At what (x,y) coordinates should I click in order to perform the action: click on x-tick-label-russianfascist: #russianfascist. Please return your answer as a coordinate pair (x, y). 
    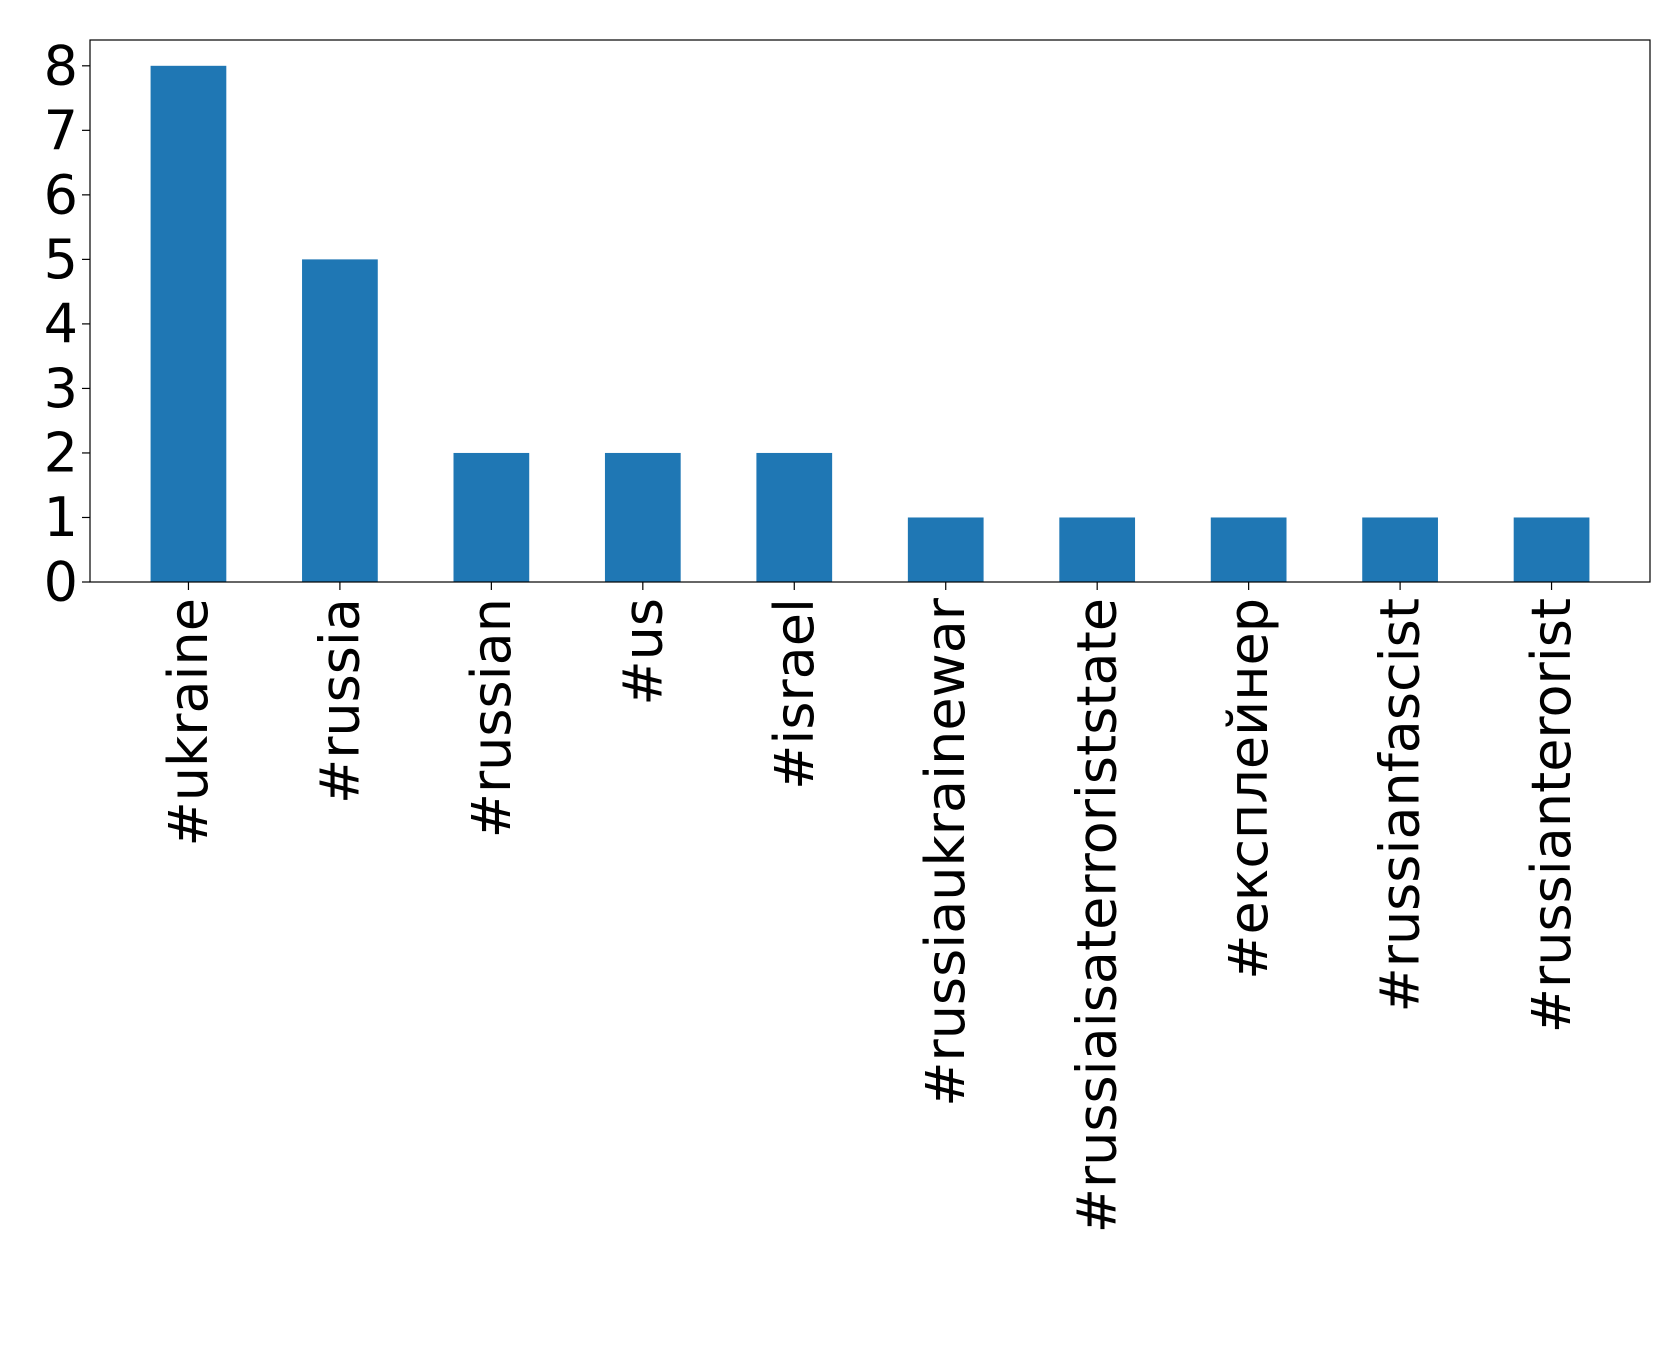
    Looking at the image, I should click on (1400, 805).